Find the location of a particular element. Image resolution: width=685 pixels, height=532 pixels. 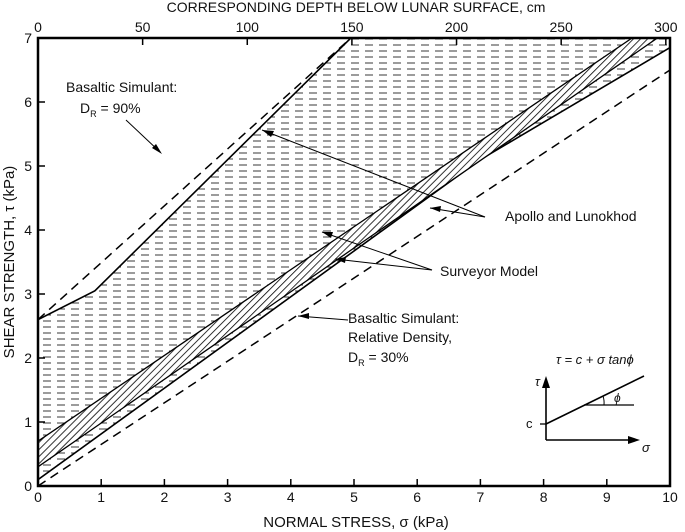

annotation-apollo-arrowhead-lower is located at coordinates (435, 209).